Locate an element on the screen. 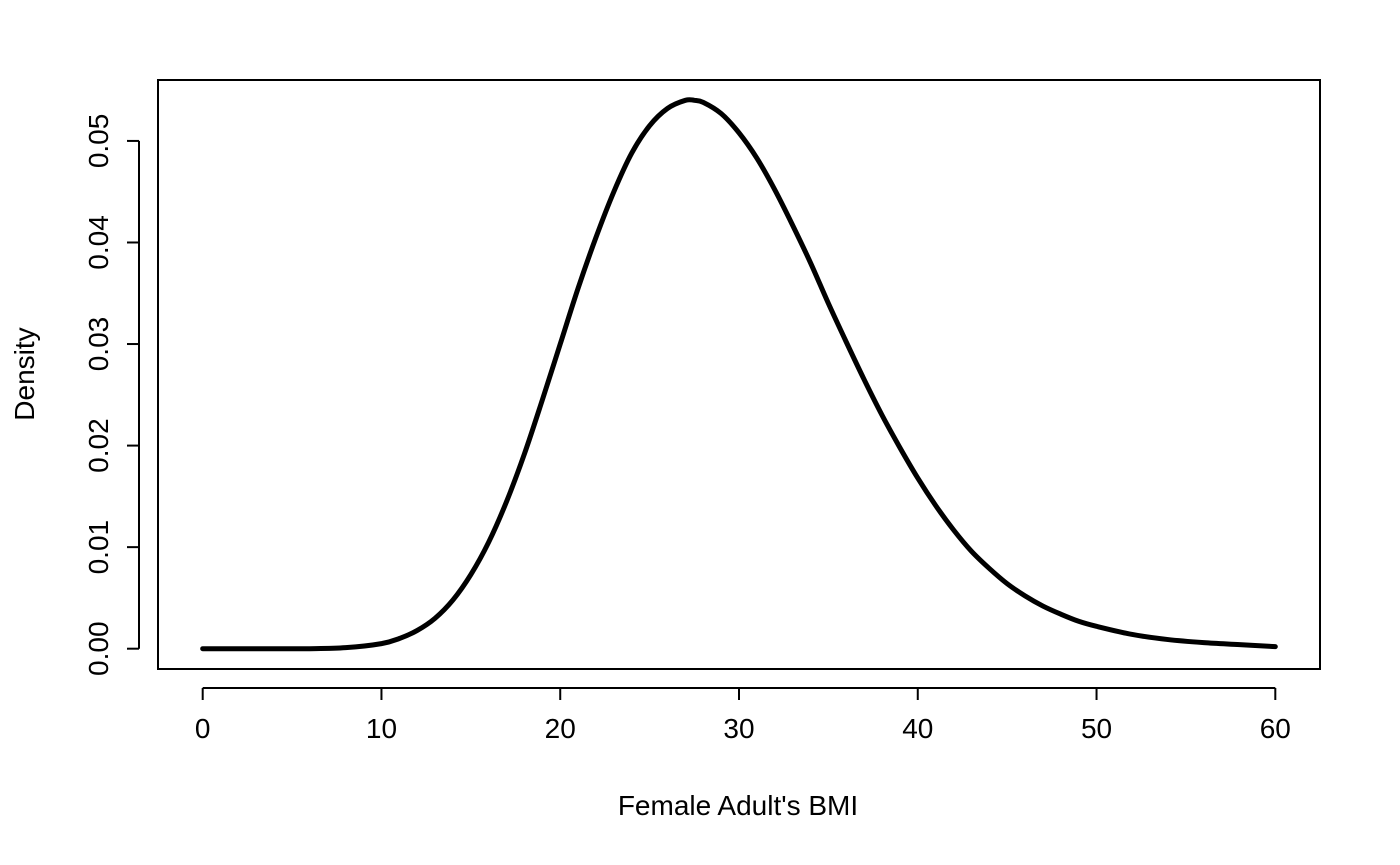 This screenshot has width=1400, height=865. x-axis-title: Female Adult's BMI is located at coordinates (738, 805).